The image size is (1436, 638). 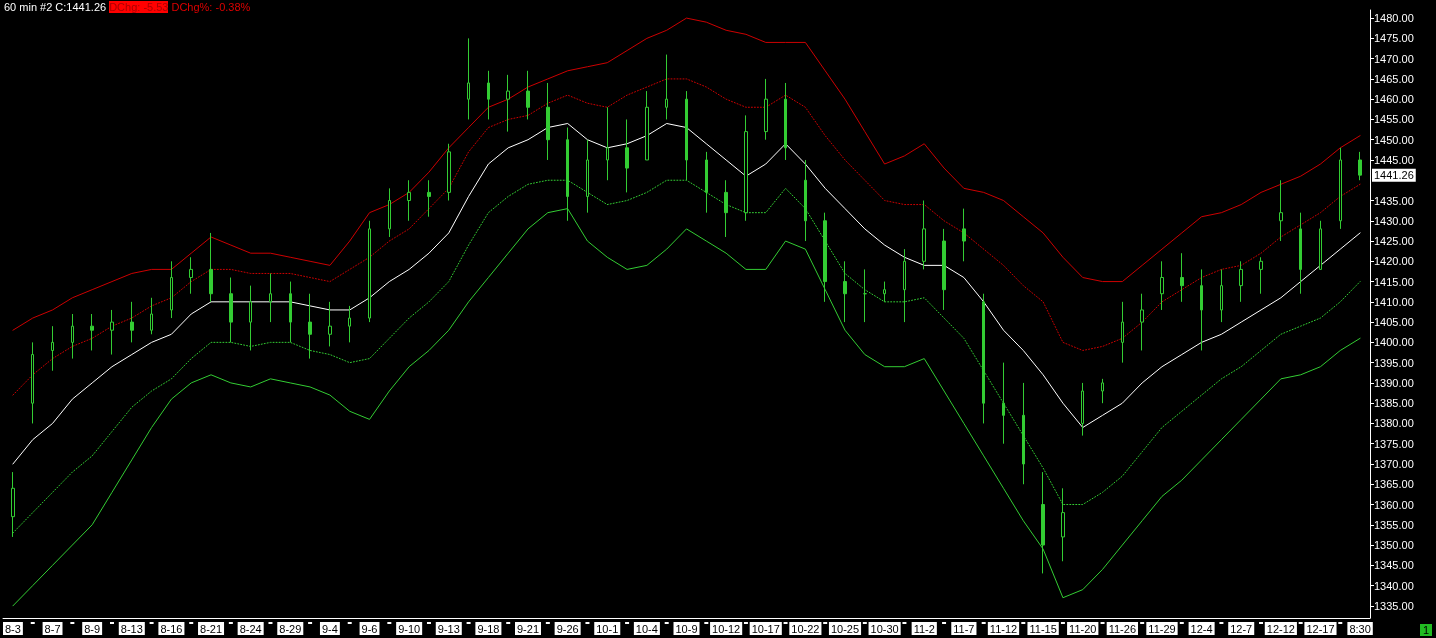 I want to click on chart-title: 60 min #2 C:1441.26, so click(x=55, y=7).